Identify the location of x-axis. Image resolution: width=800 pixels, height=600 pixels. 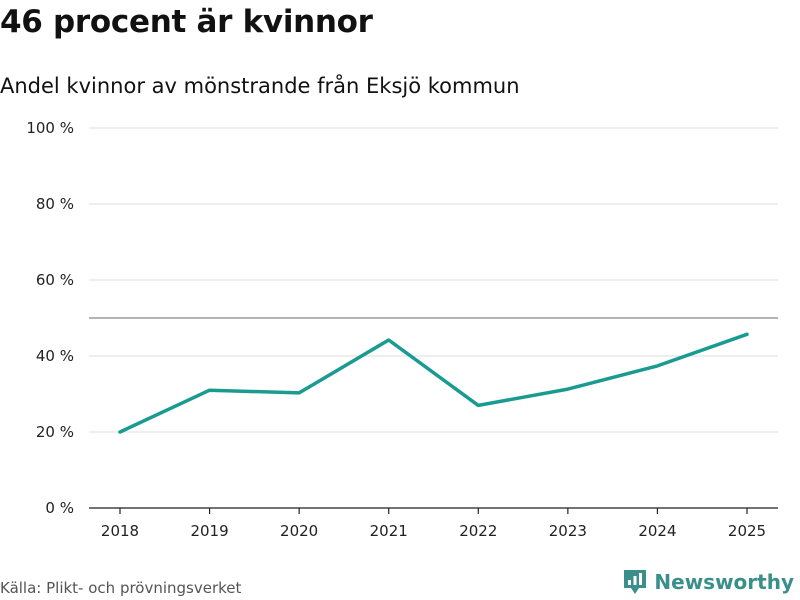
(433, 510).